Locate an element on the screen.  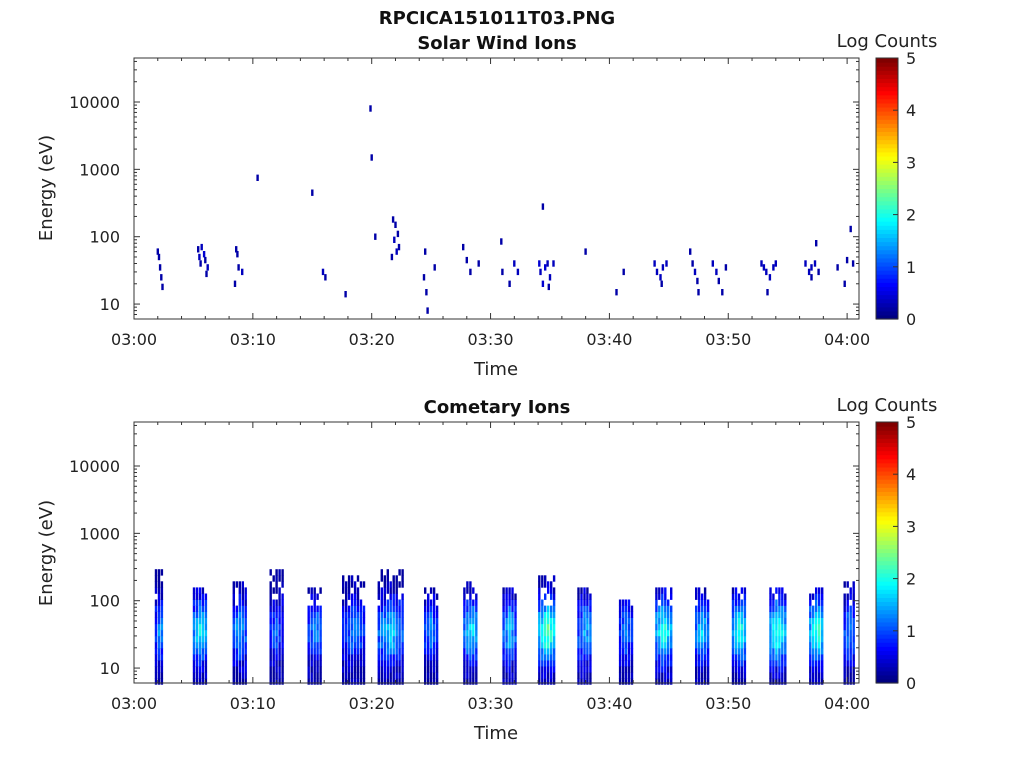
y-tick-label: 10000 is located at coordinates (94, 102).